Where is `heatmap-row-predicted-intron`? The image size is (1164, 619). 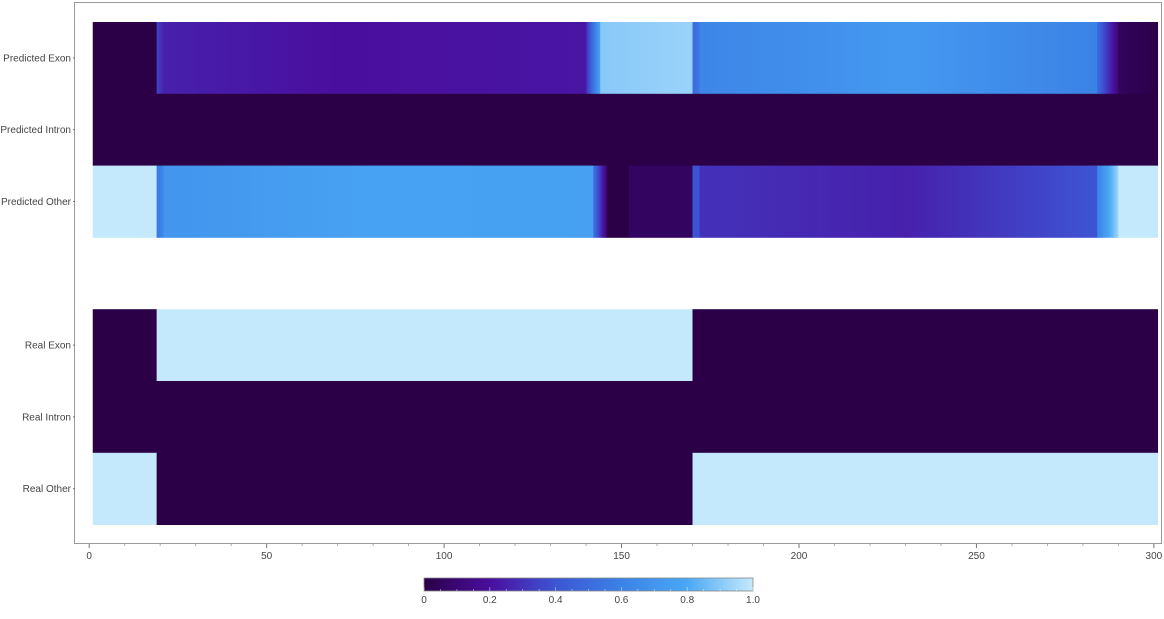
heatmap-row-predicted-intron is located at coordinates (625, 129).